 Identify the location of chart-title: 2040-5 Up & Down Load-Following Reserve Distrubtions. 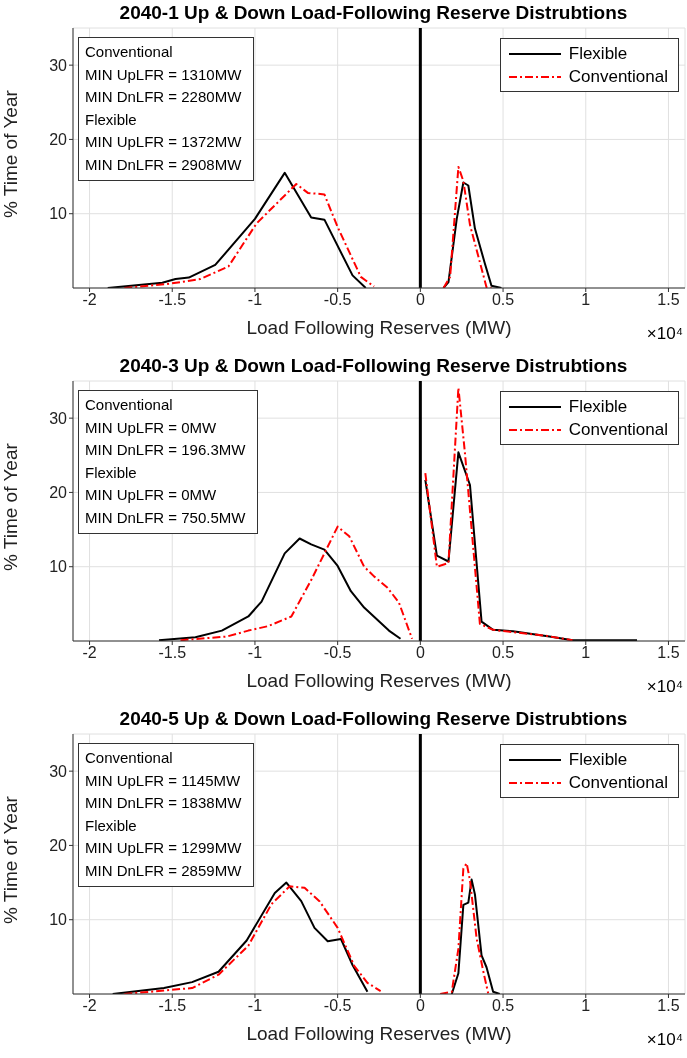
(373, 719).